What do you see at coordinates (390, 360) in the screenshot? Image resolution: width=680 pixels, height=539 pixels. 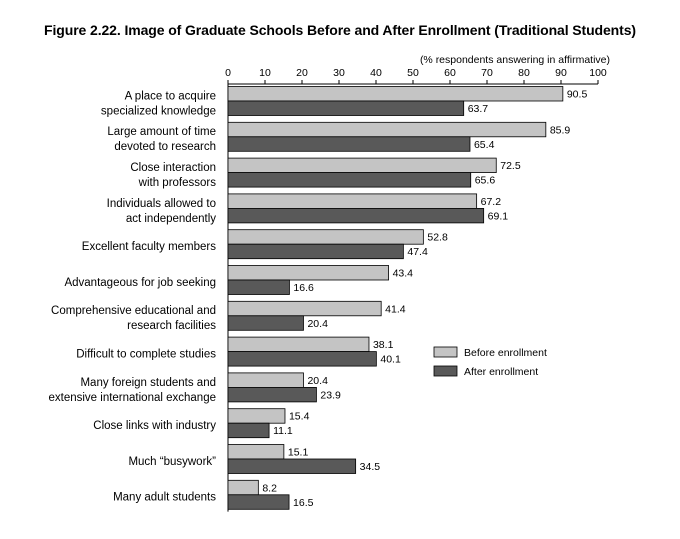 I see `value-label-after: 40.1` at bounding box center [390, 360].